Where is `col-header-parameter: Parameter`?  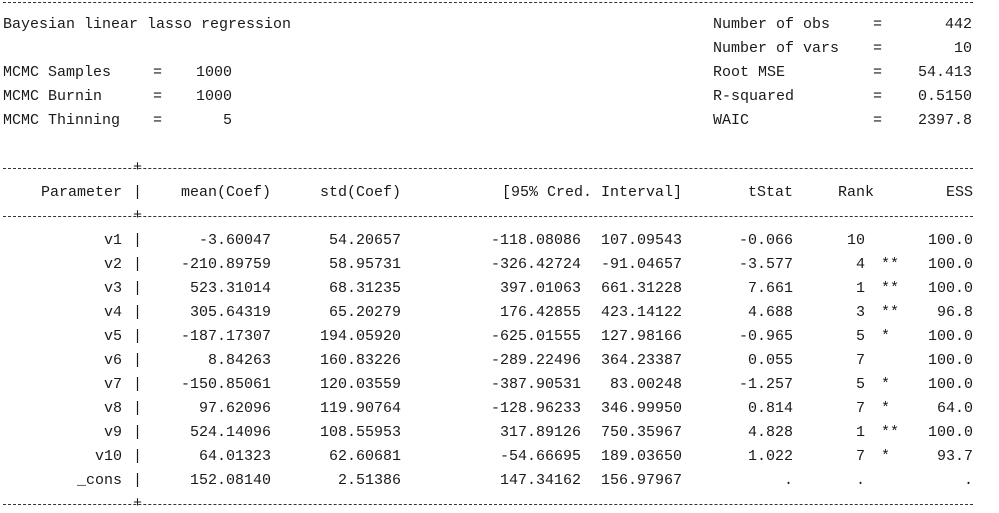 col-header-parameter: Parameter is located at coordinates (81, 192).